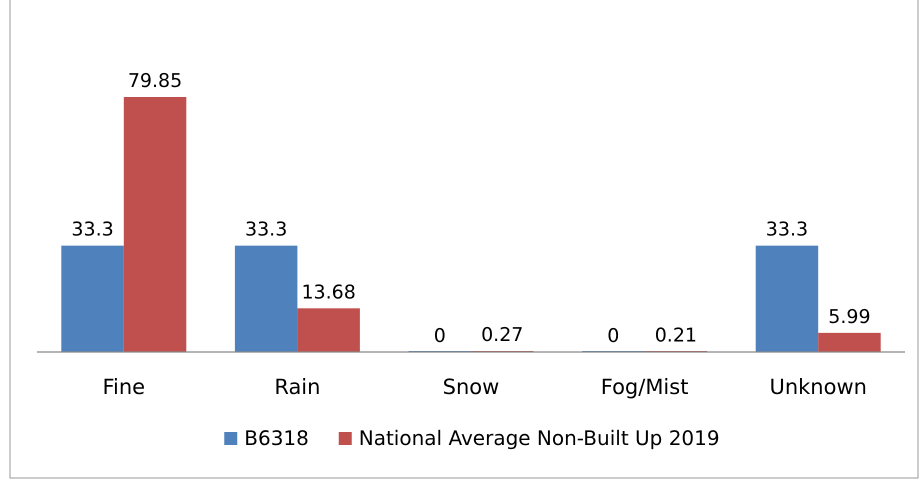 The width and height of the screenshot is (920, 481). Describe the element at coordinates (676, 335) in the screenshot. I see `data-label: 0.21` at that location.